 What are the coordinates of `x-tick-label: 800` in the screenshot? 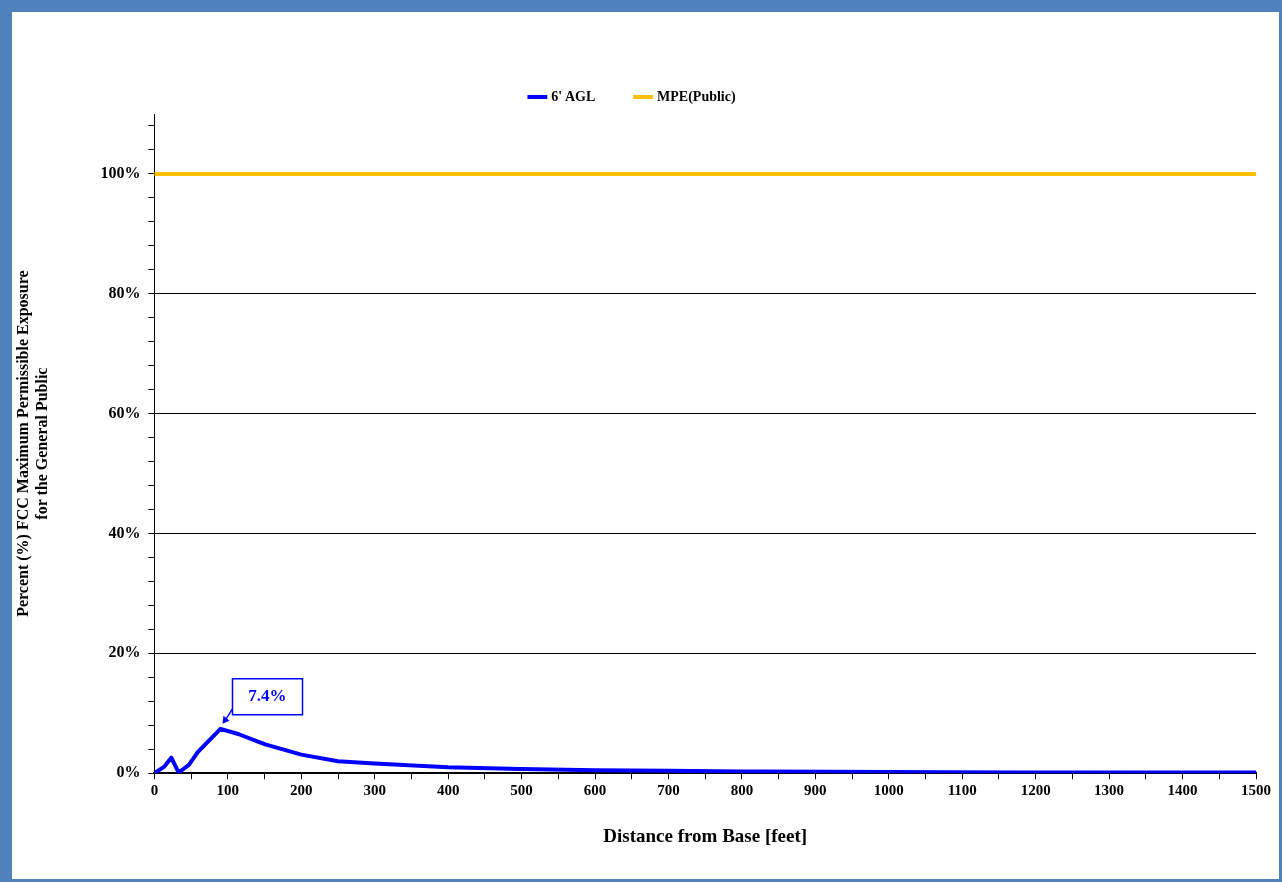 It's located at (742, 790).